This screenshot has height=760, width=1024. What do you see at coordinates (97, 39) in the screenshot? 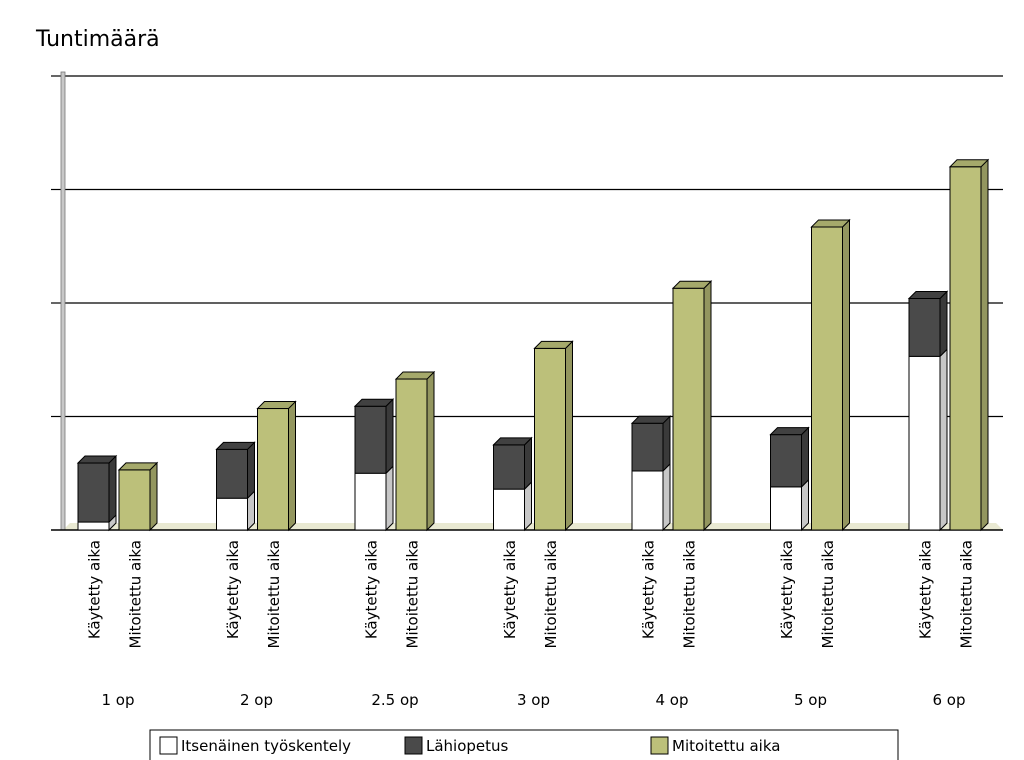
I see `chart-title: Tuntimäärä` at bounding box center [97, 39].